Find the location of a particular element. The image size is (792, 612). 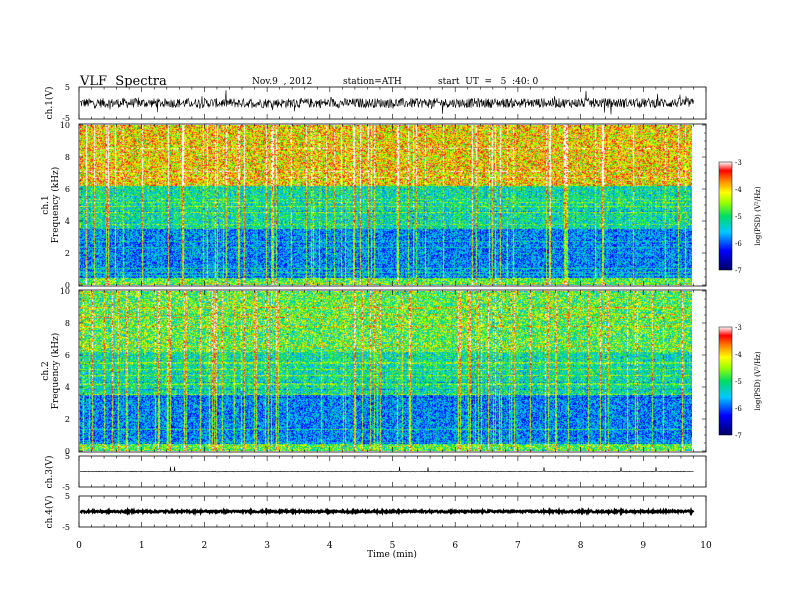

ch3-waveform-trace is located at coordinates (386, 469).